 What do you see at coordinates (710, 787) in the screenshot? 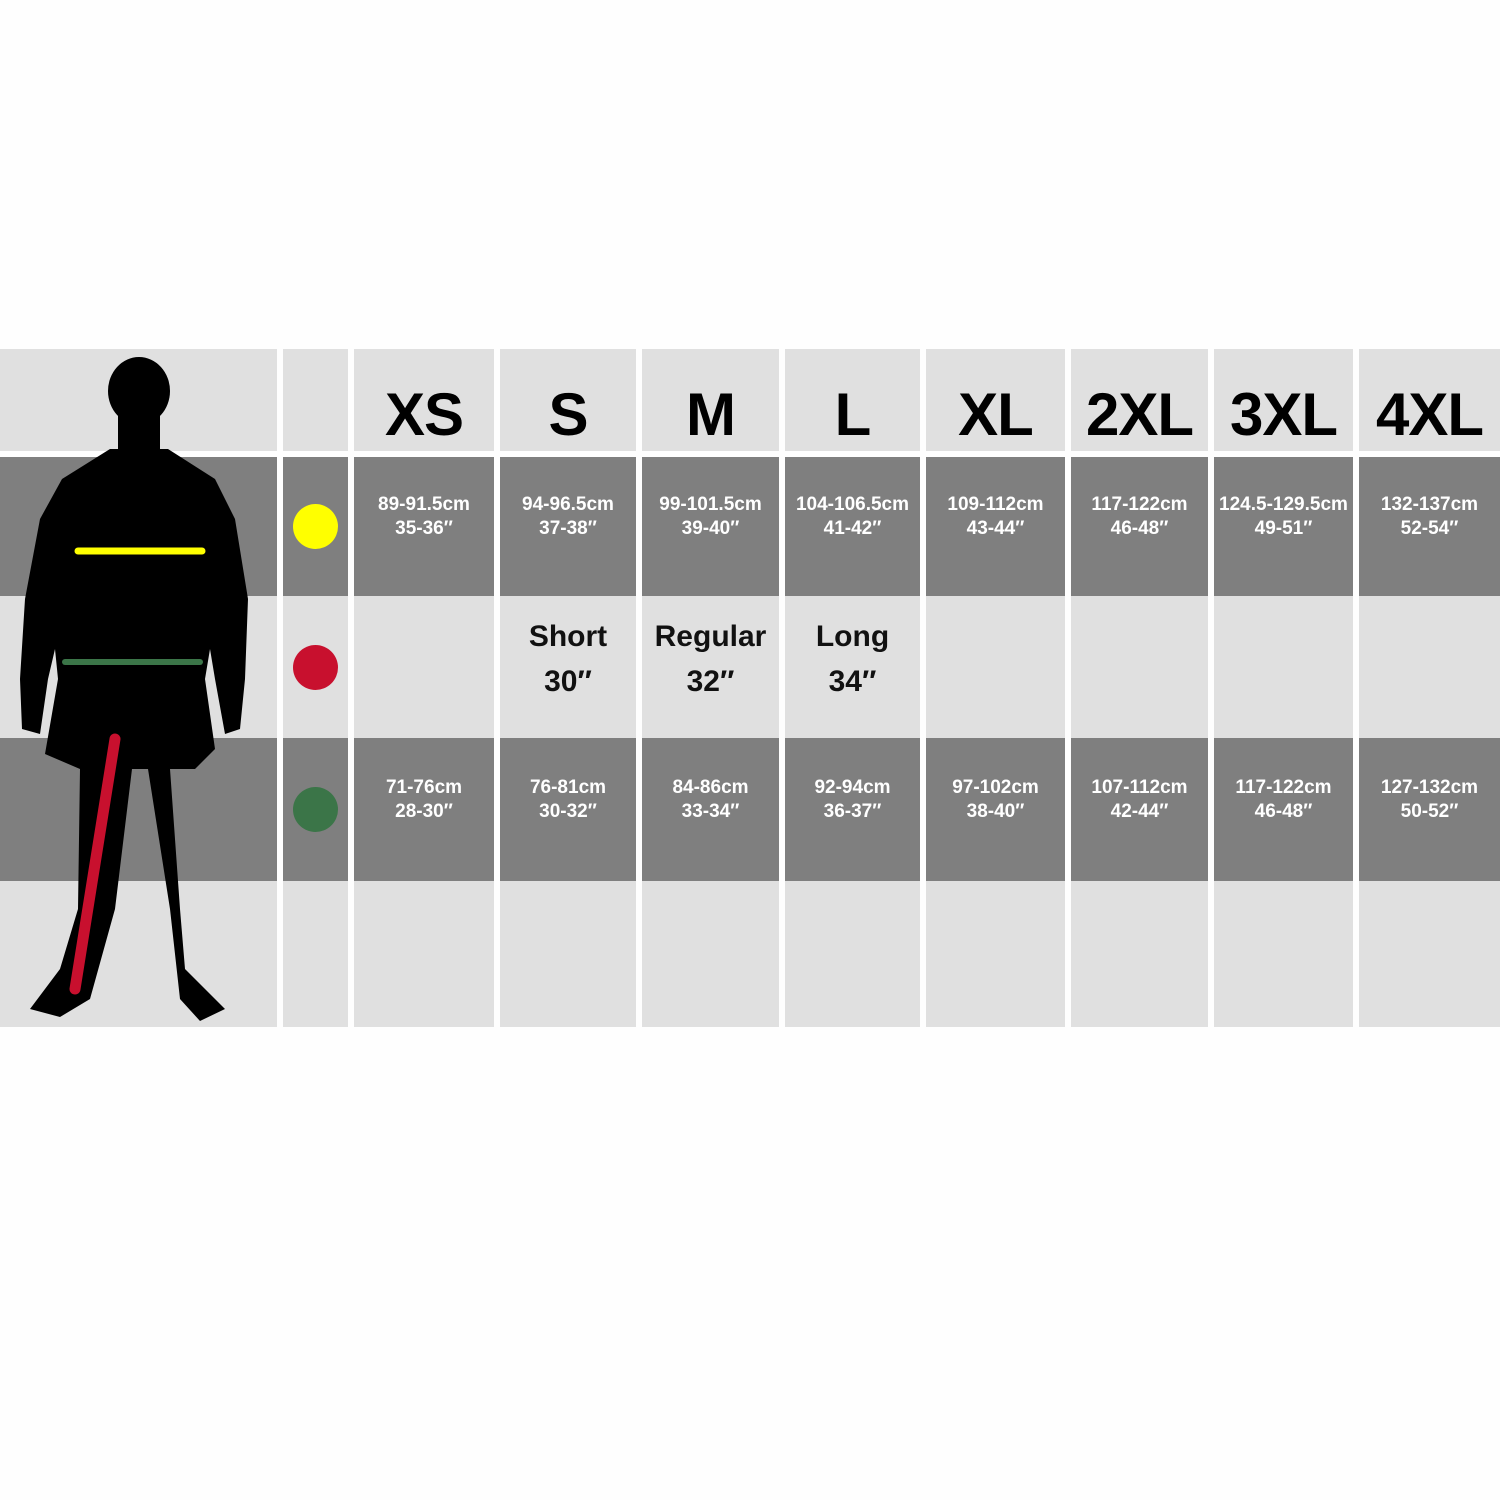
I see `measurement-primary: 84-86cm` at bounding box center [710, 787].